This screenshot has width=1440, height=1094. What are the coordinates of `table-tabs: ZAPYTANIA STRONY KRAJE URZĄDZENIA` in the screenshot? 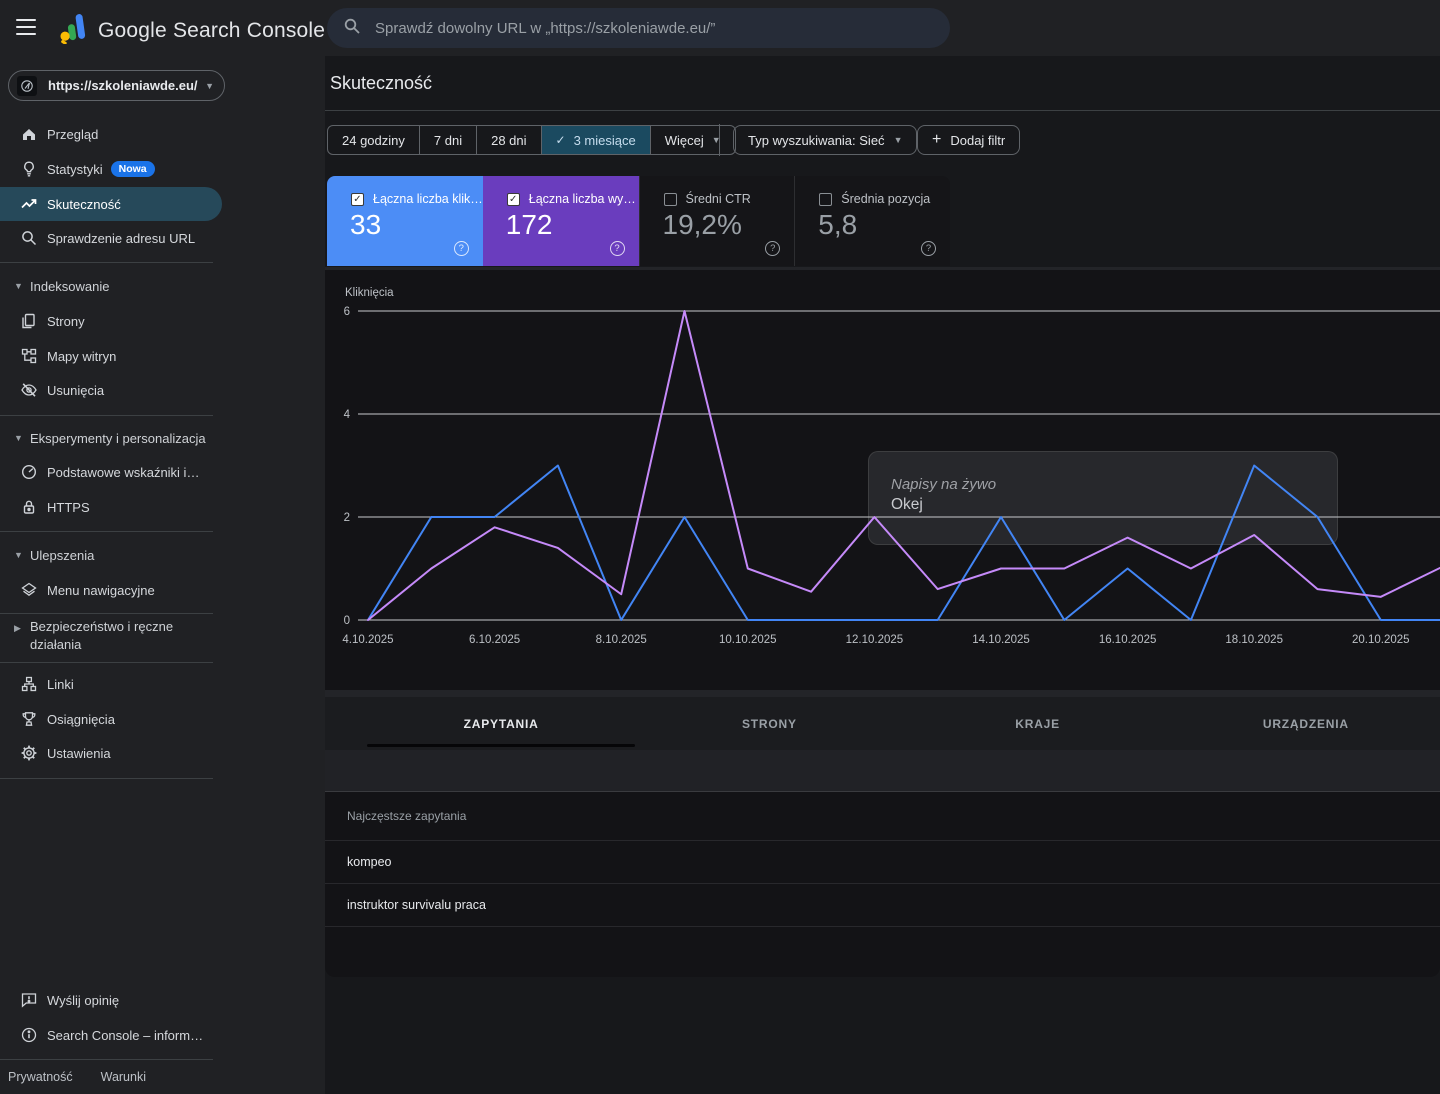 It's located at (882, 723).